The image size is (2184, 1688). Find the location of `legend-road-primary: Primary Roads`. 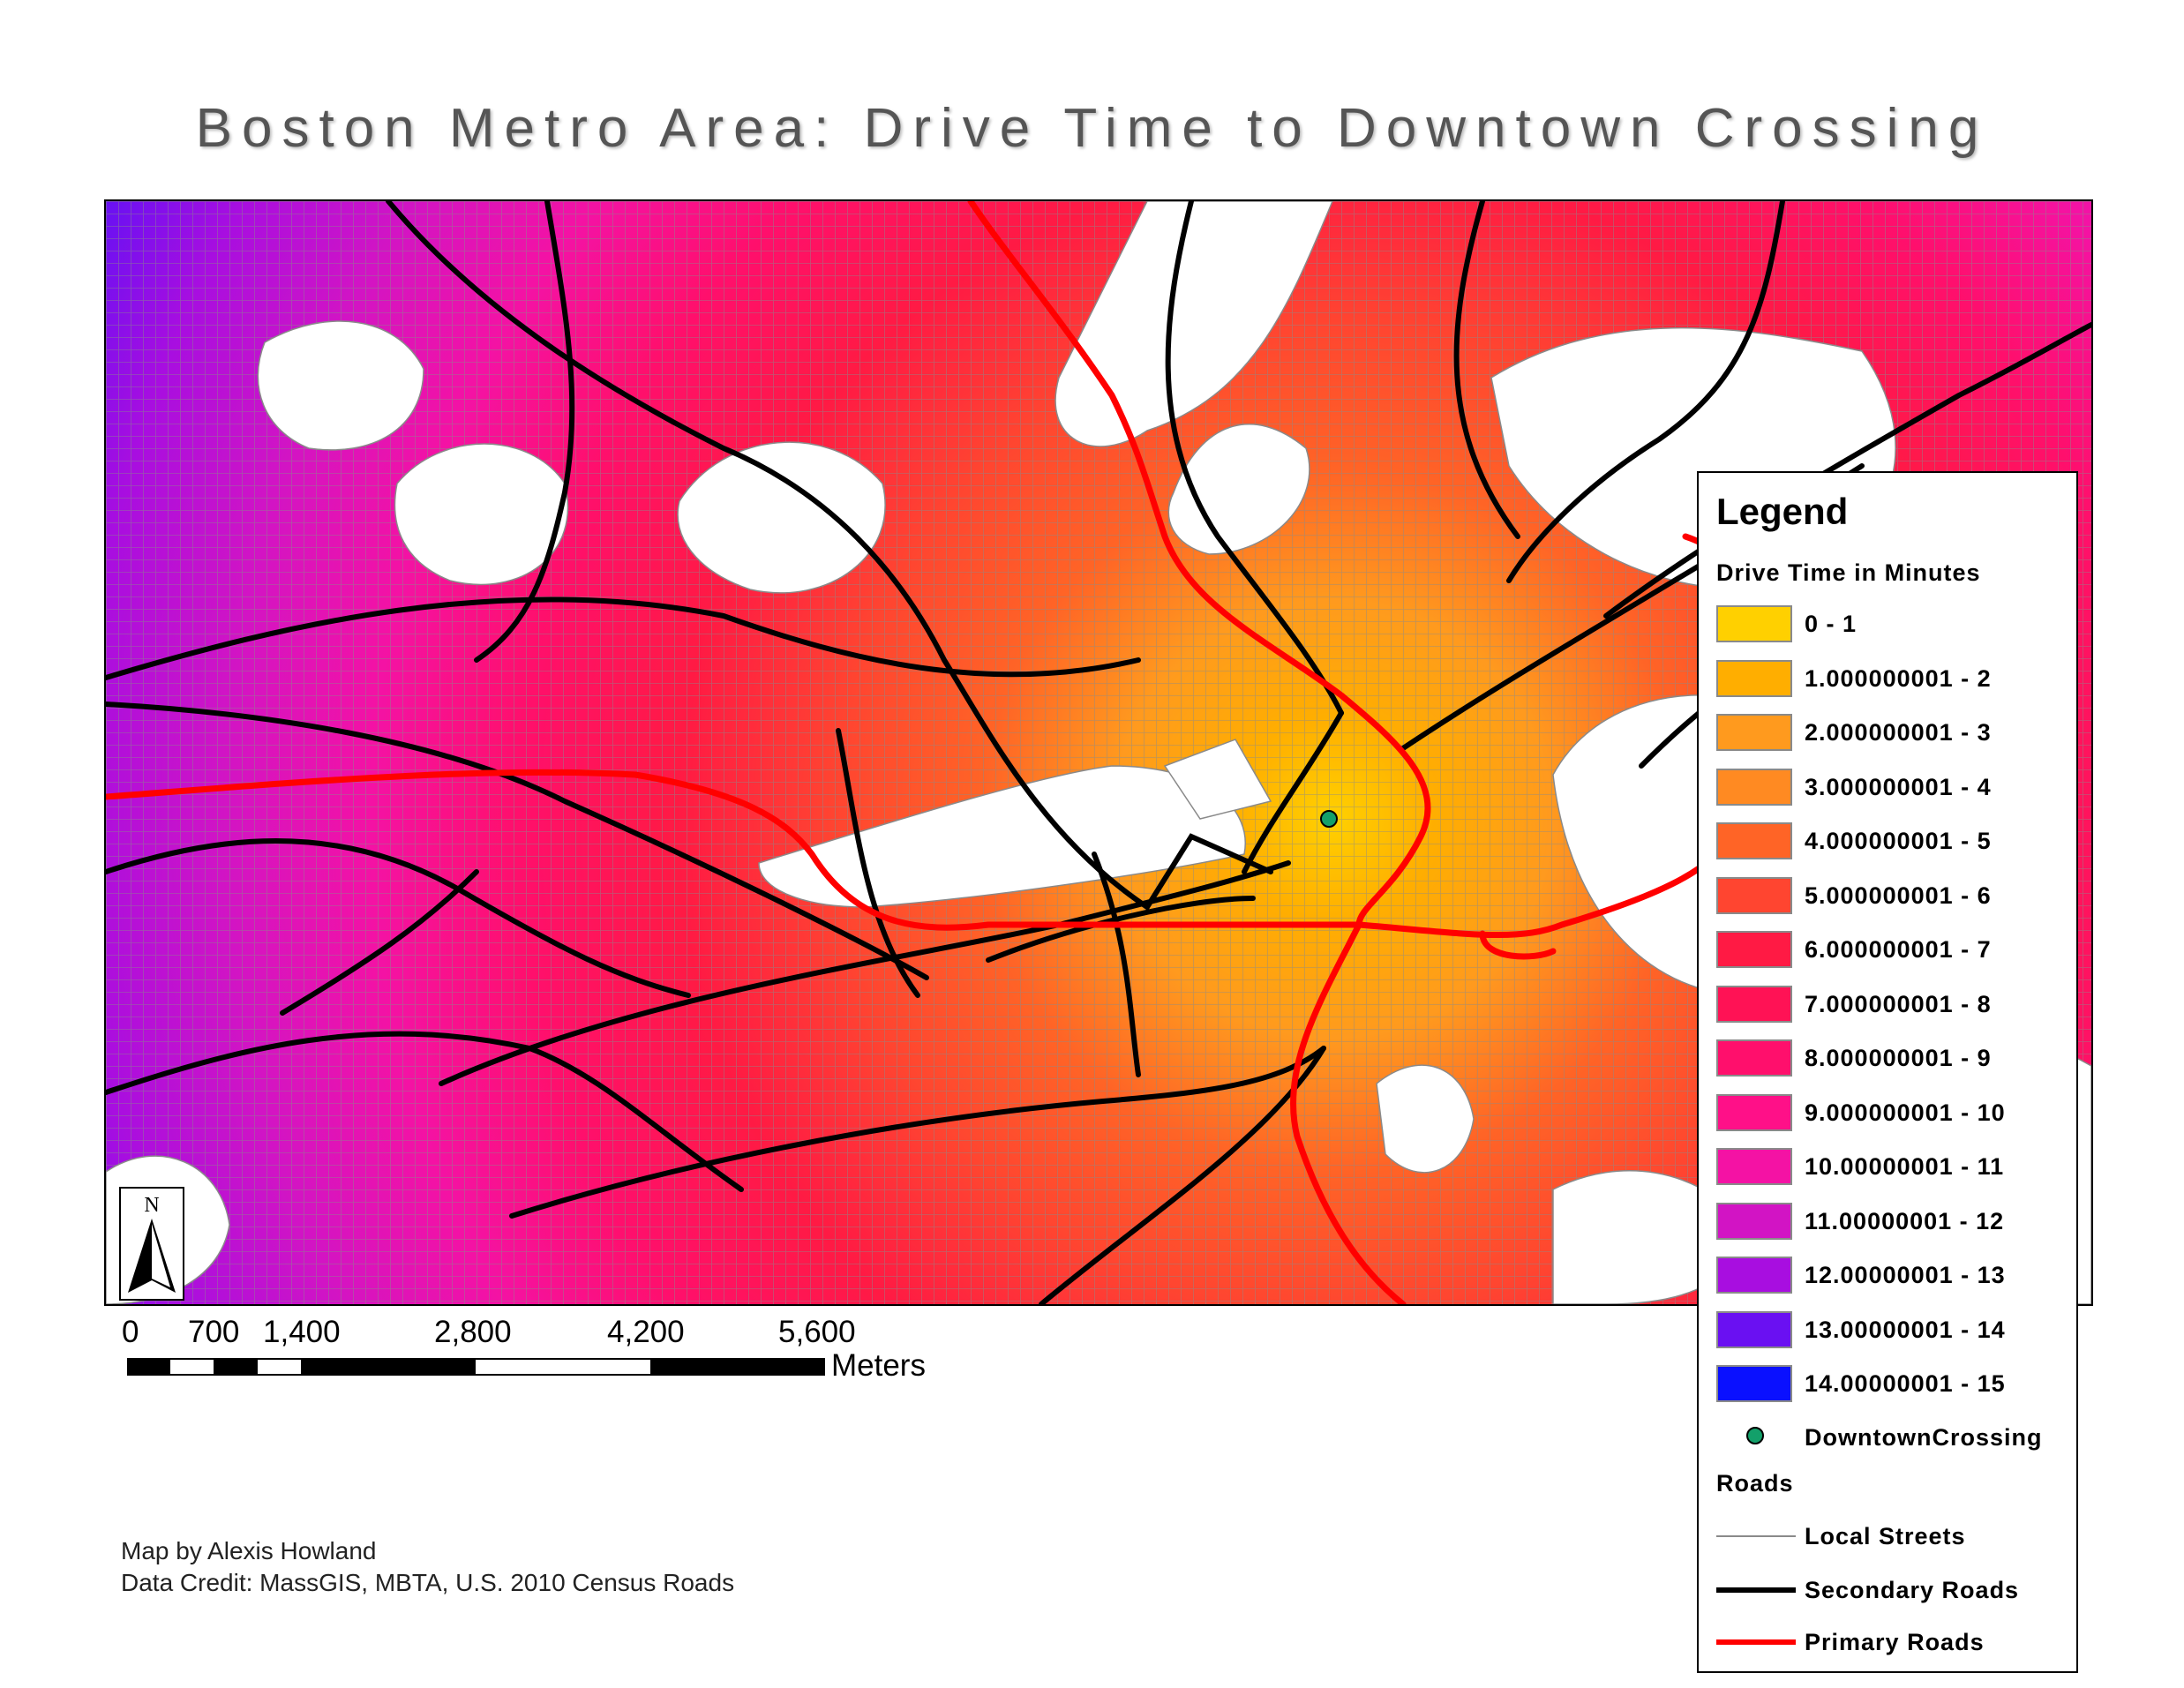

legend-road-primary: Primary Roads is located at coordinates (1892, 1644).